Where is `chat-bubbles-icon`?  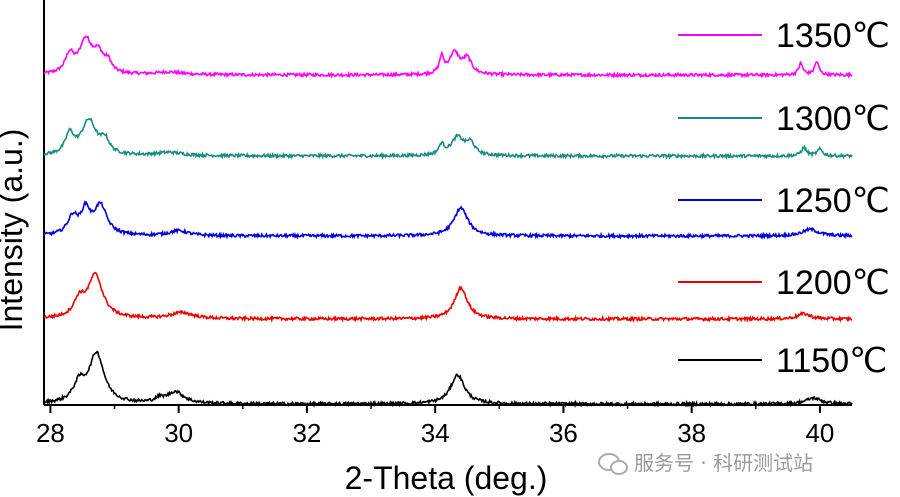 chat-bubbles-icon is located at coordinates (613, 463).